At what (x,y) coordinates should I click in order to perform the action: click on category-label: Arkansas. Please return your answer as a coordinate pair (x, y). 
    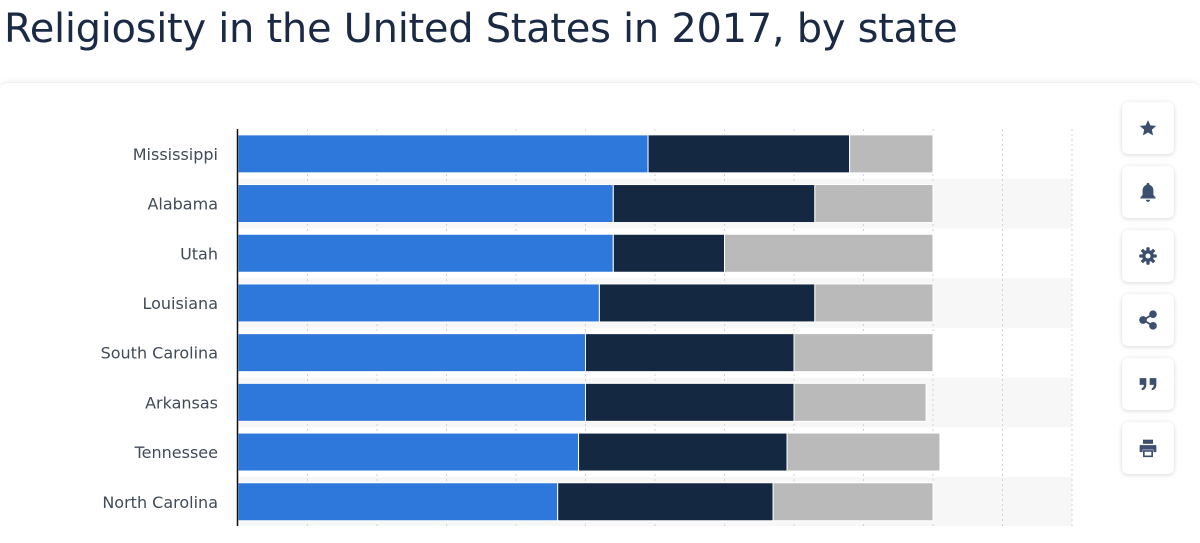
    Looking at the image, I should click on (181, 402).